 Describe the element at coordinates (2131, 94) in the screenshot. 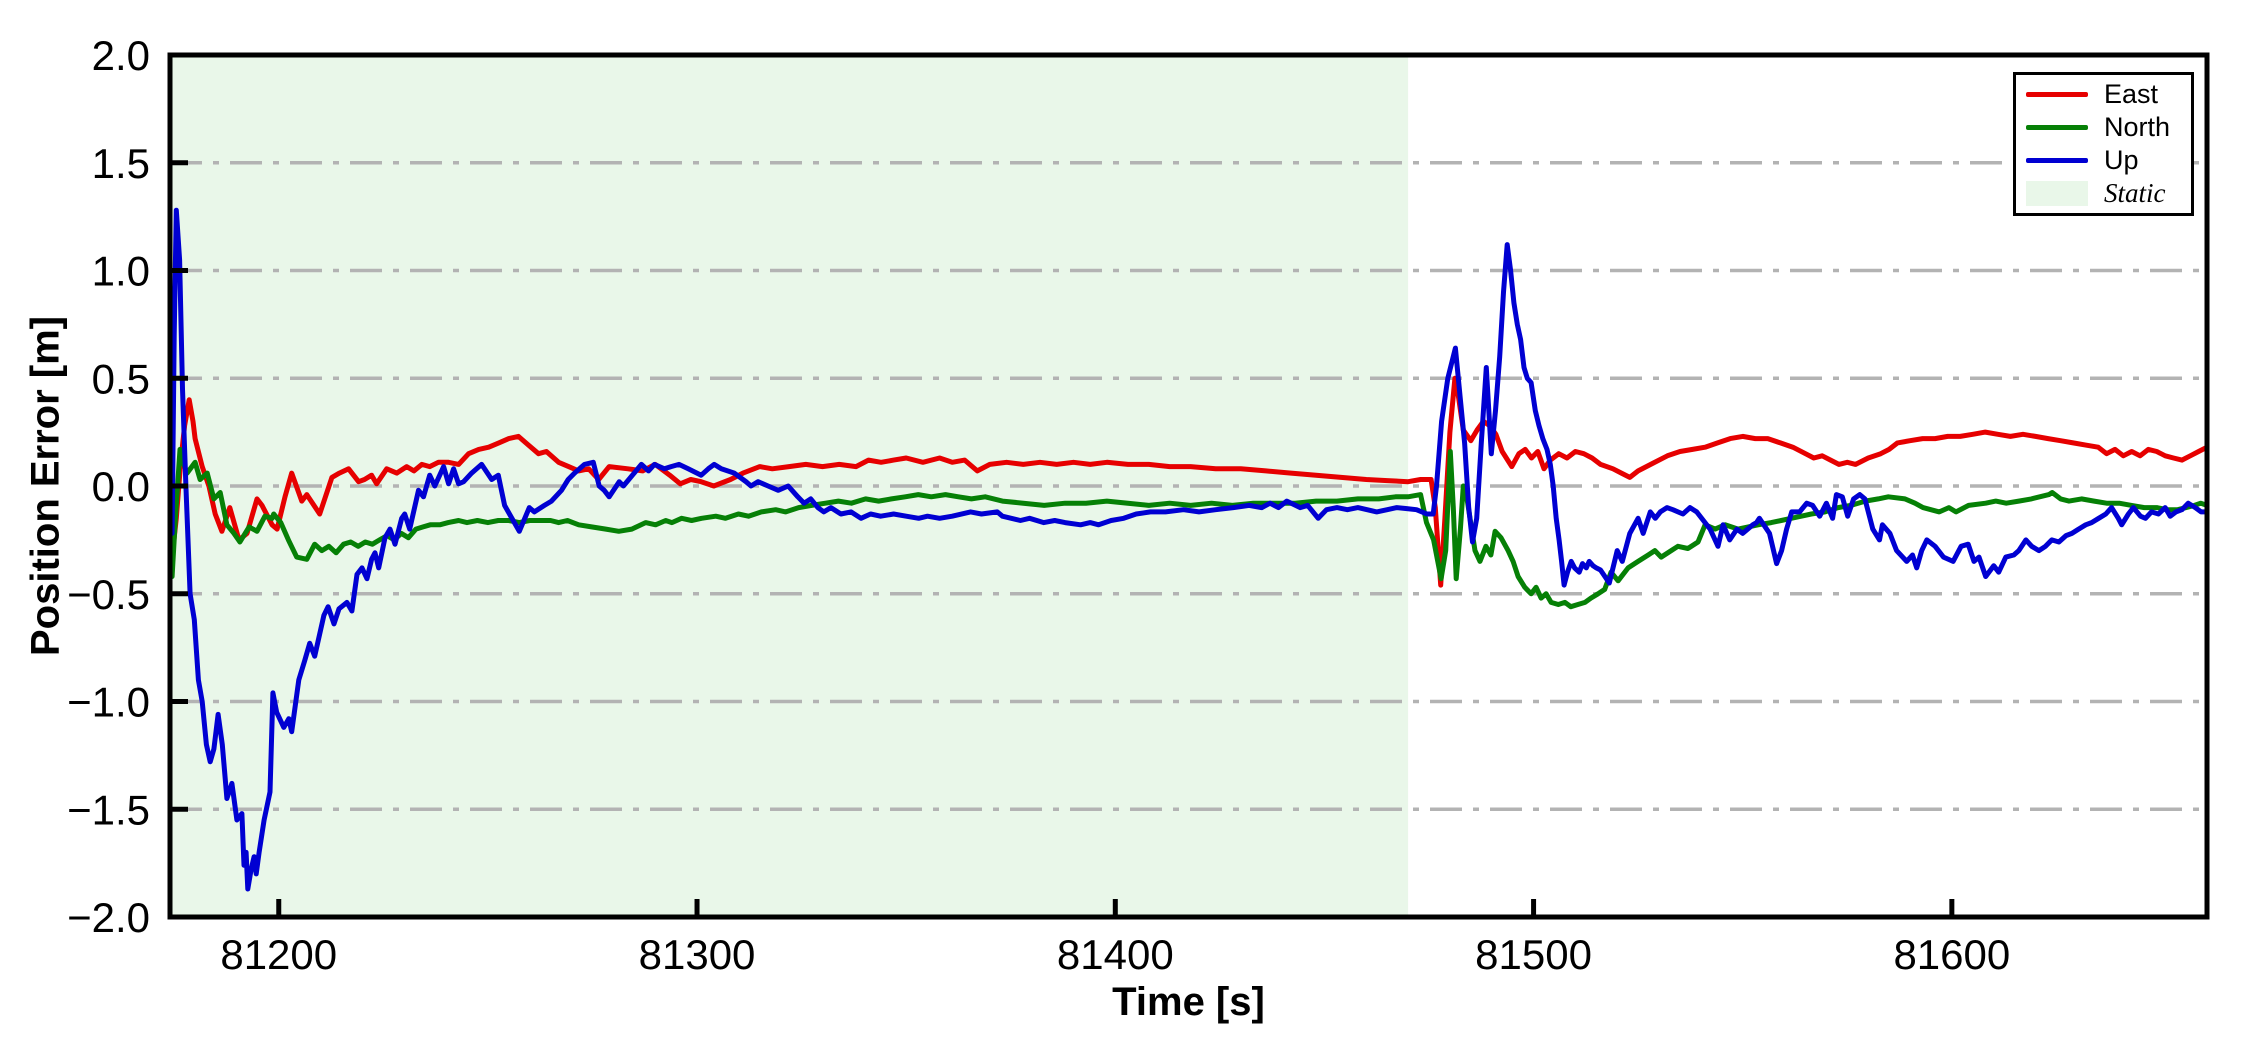

I see `legend-label-east: East` at that location.